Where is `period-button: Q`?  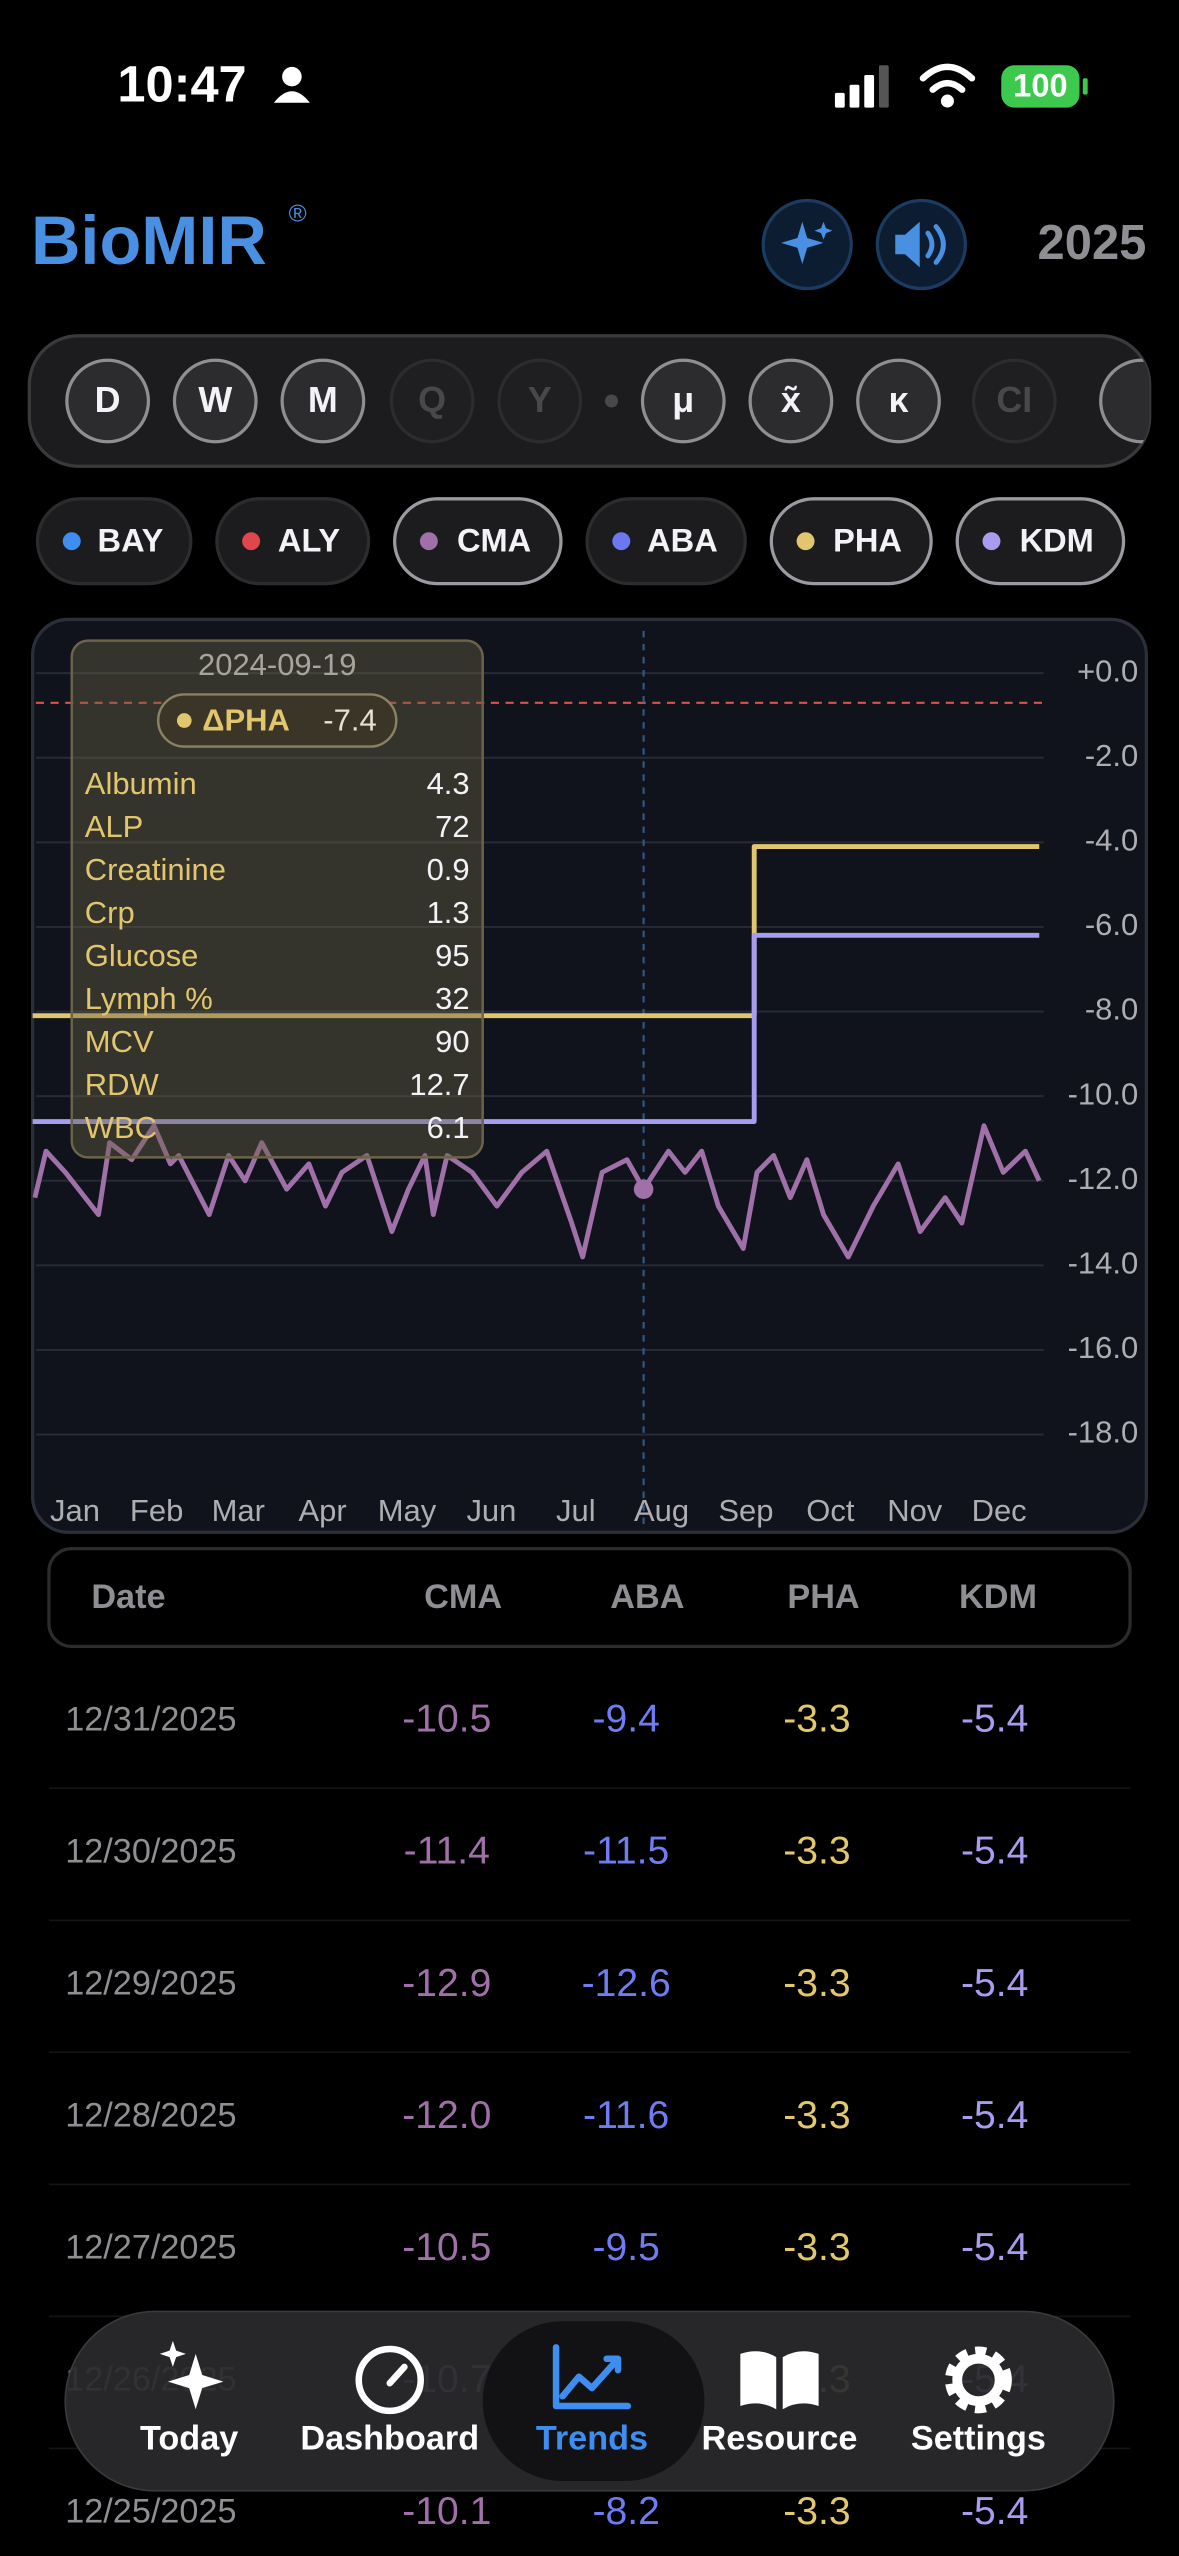
period-button: Q is located at coordinates (432, 401).